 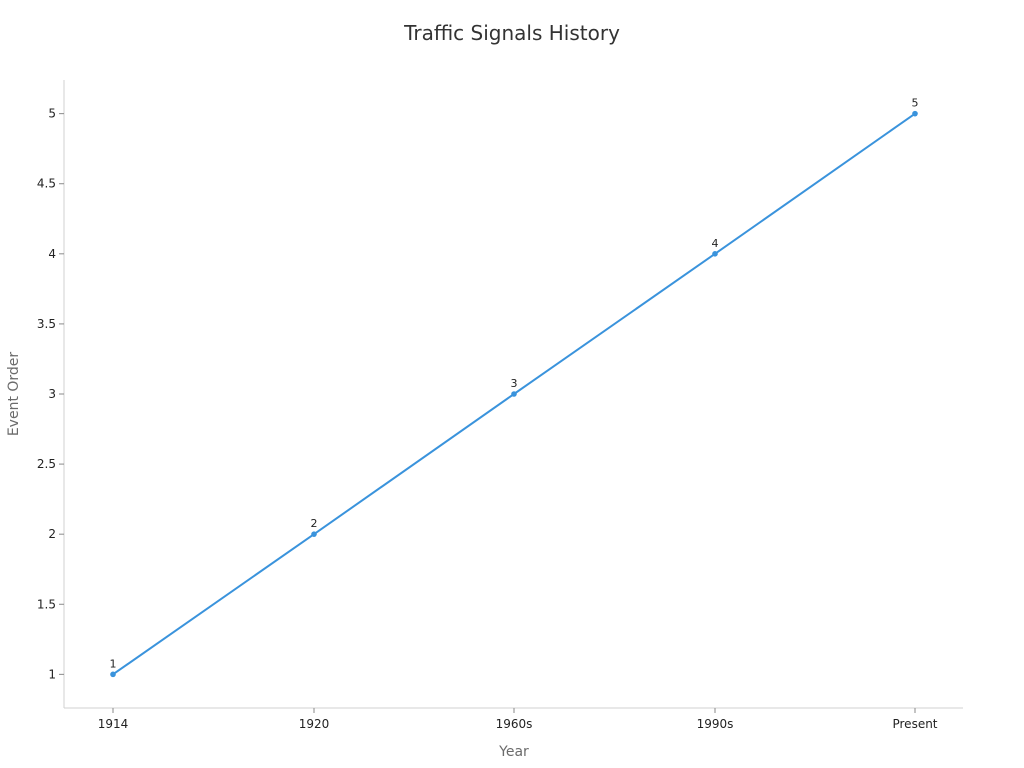 What do you see at coordinates (46, 324) in the screenshot?
I see `y-tick-label: 3.5` at bounding box center [46, 324].